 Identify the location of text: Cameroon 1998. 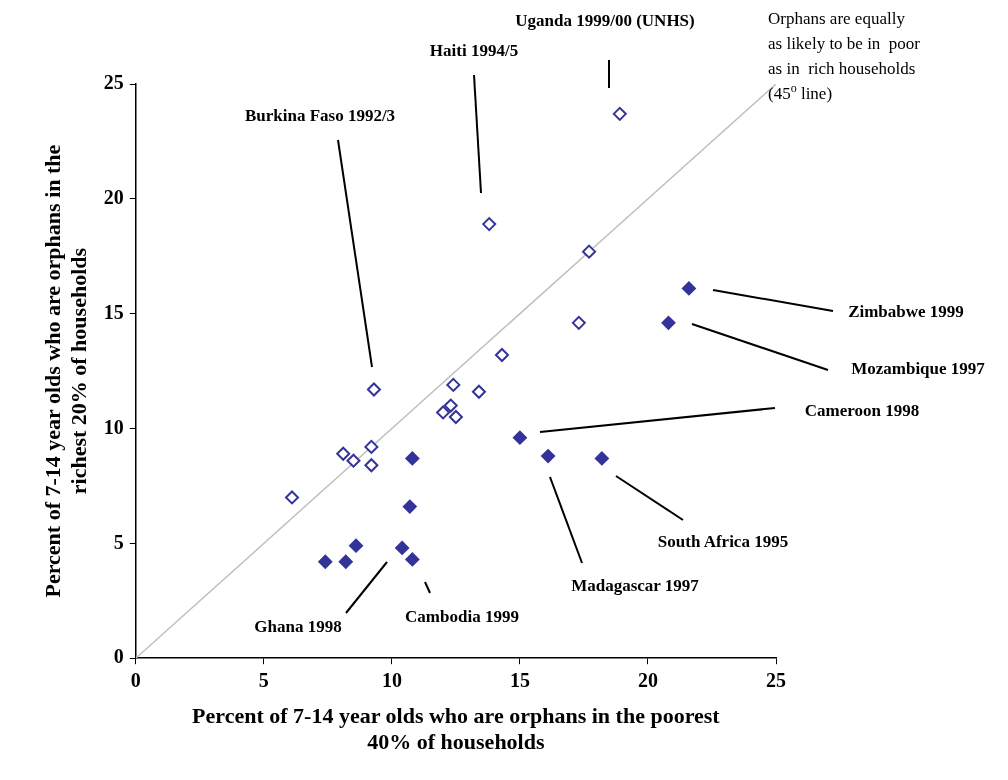
(862, 411).